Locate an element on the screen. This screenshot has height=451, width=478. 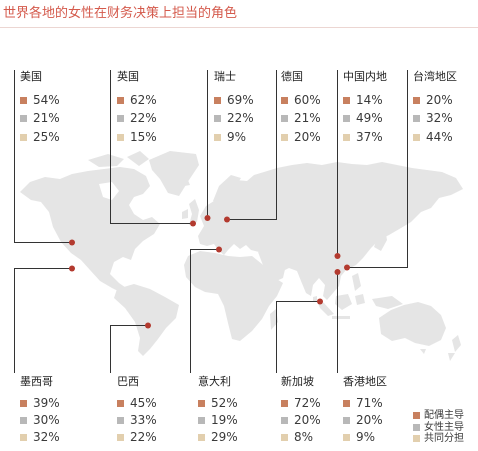
shared-value: 25% is located at coordinates (46, 137).